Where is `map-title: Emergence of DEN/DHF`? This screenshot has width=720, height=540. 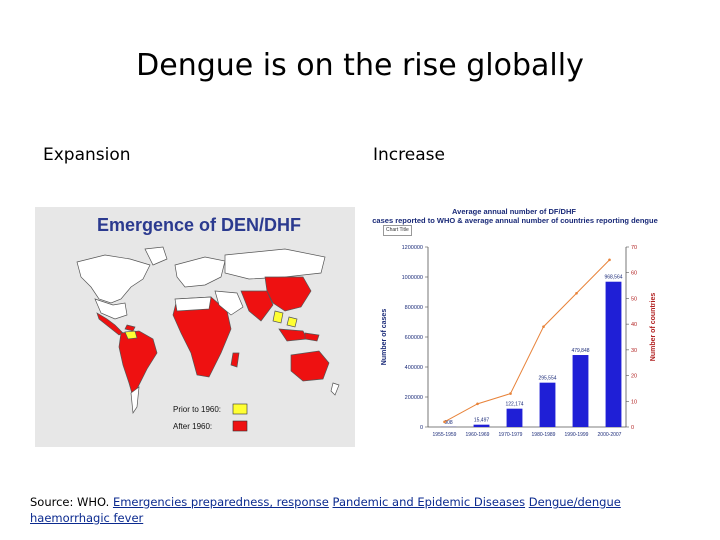
map-title: Emergence of DEN/DHF is located at coordinates (199, 225).